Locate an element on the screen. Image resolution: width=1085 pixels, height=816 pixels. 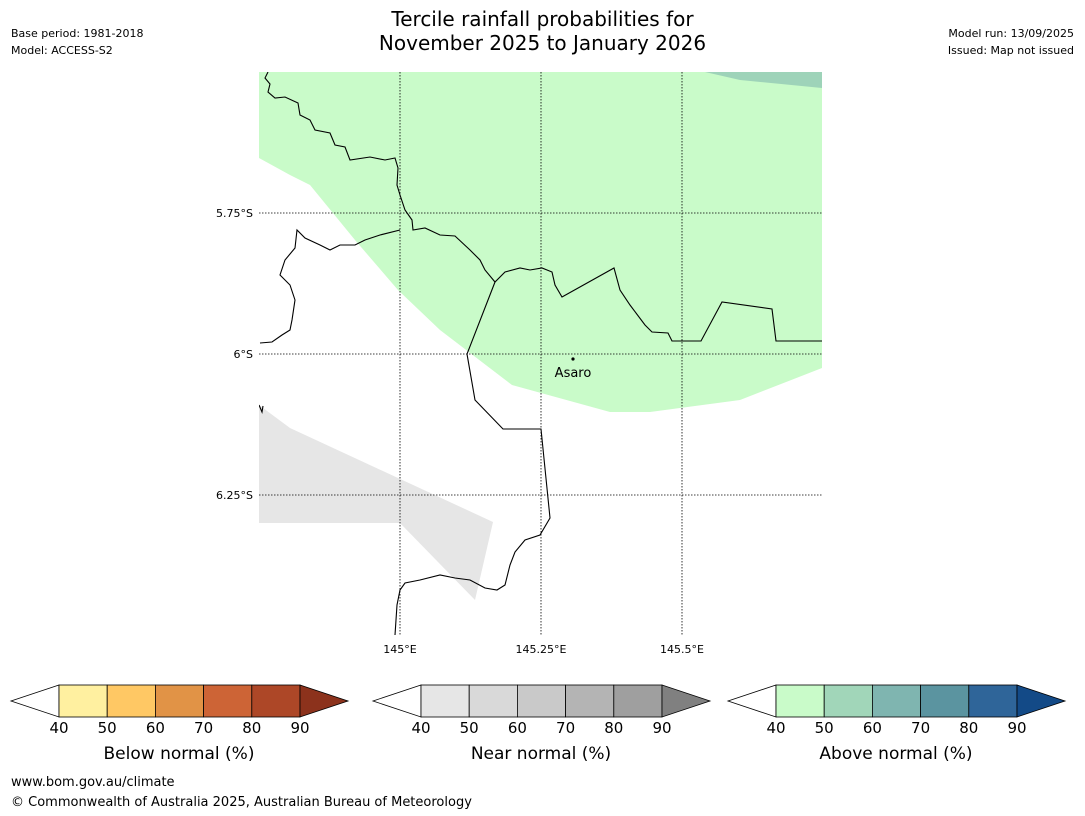
below-colorbar-tick-label: 50 is located at coordinates (107, 728).